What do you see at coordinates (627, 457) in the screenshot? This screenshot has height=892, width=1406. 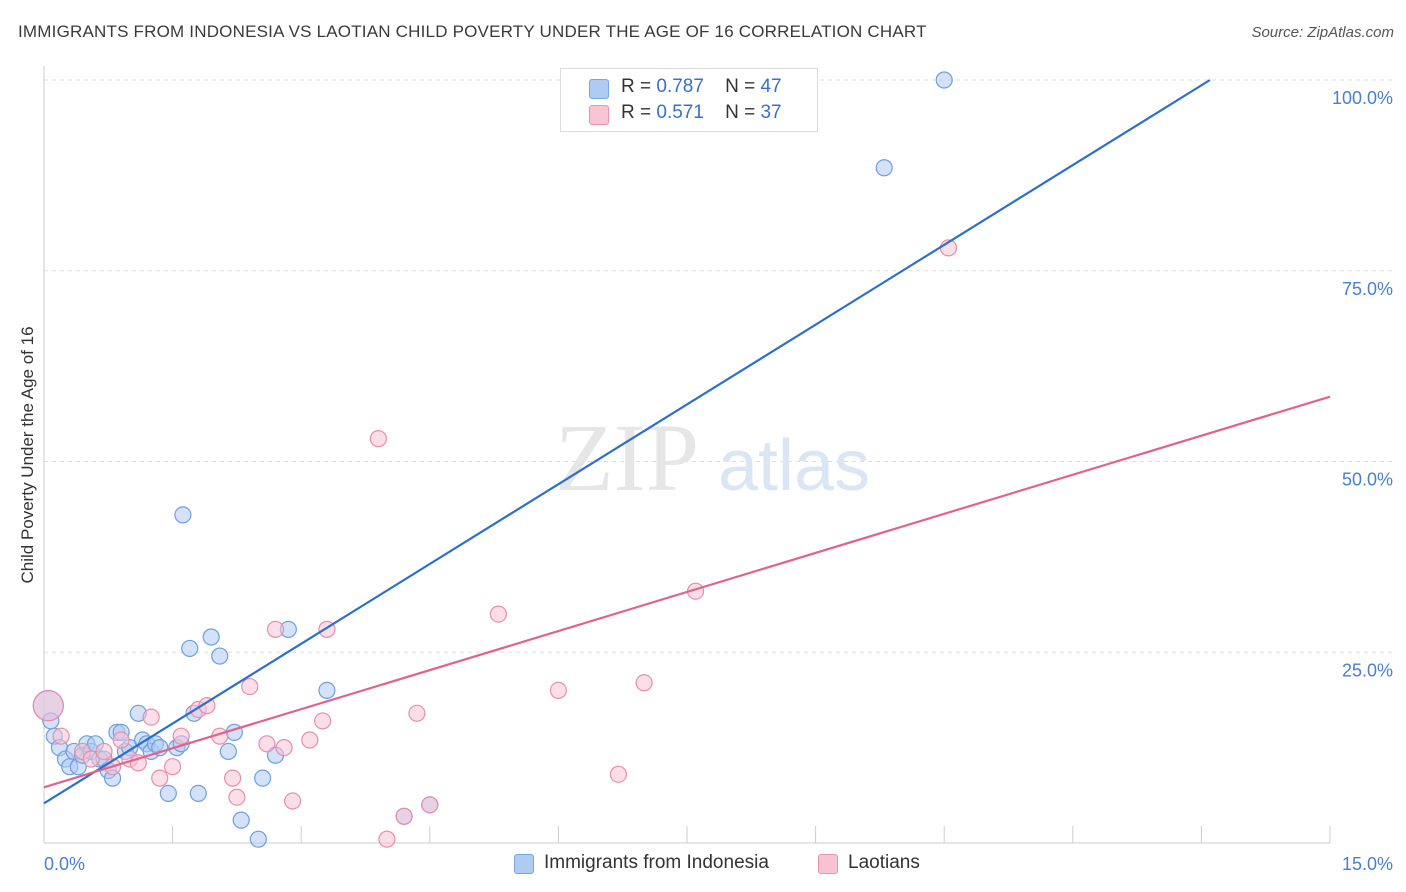 I see `watermark-zip: ZIP` at bounding box center [627, 457].